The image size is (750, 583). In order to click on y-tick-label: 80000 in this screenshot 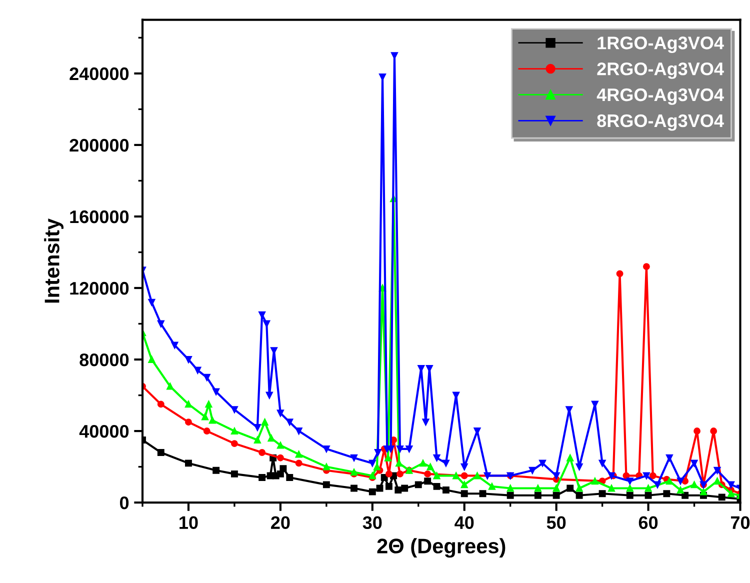, I will do `click(104, 359)`.